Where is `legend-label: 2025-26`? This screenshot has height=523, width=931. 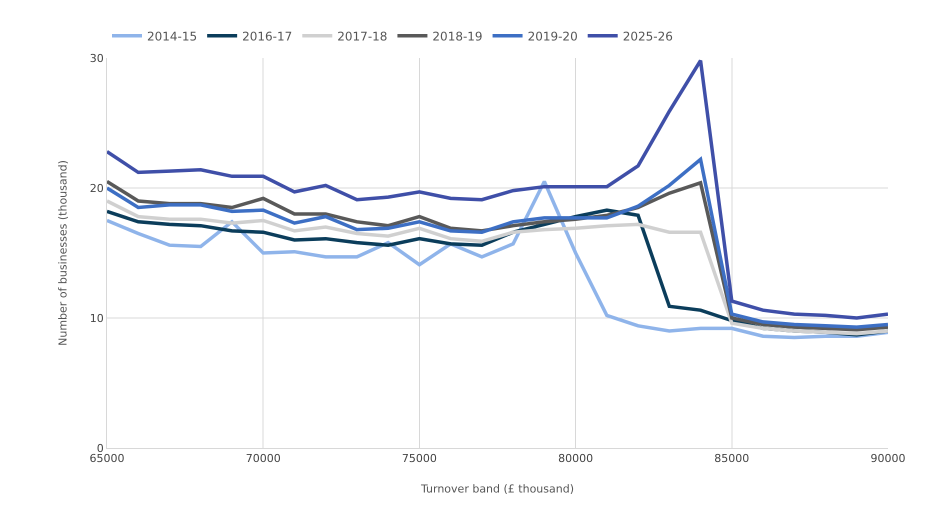
legend-label: 2025-26 is located at coordinates (647, 36).